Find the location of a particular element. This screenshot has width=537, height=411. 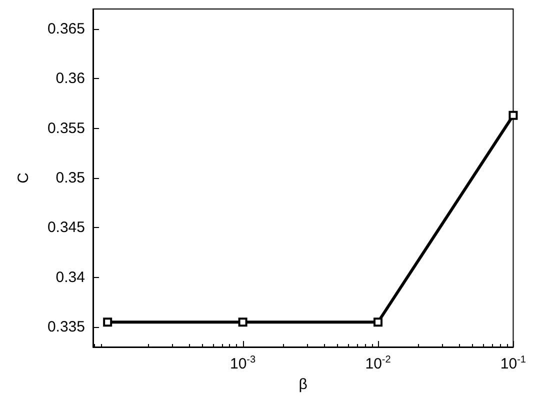

y-axis-title: C is located at coordinates (23, 178).